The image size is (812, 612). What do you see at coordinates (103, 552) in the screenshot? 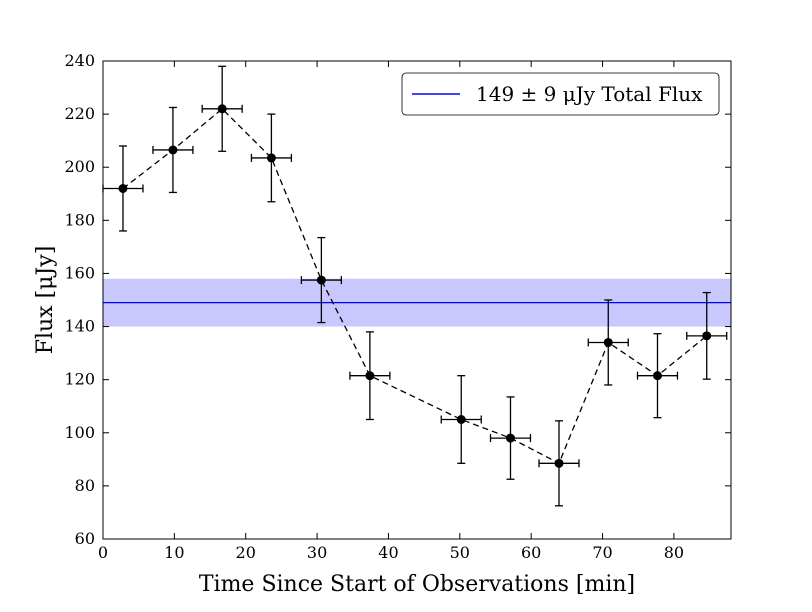
I see `x-tick-label: 0` at bounding box center [103, 552].